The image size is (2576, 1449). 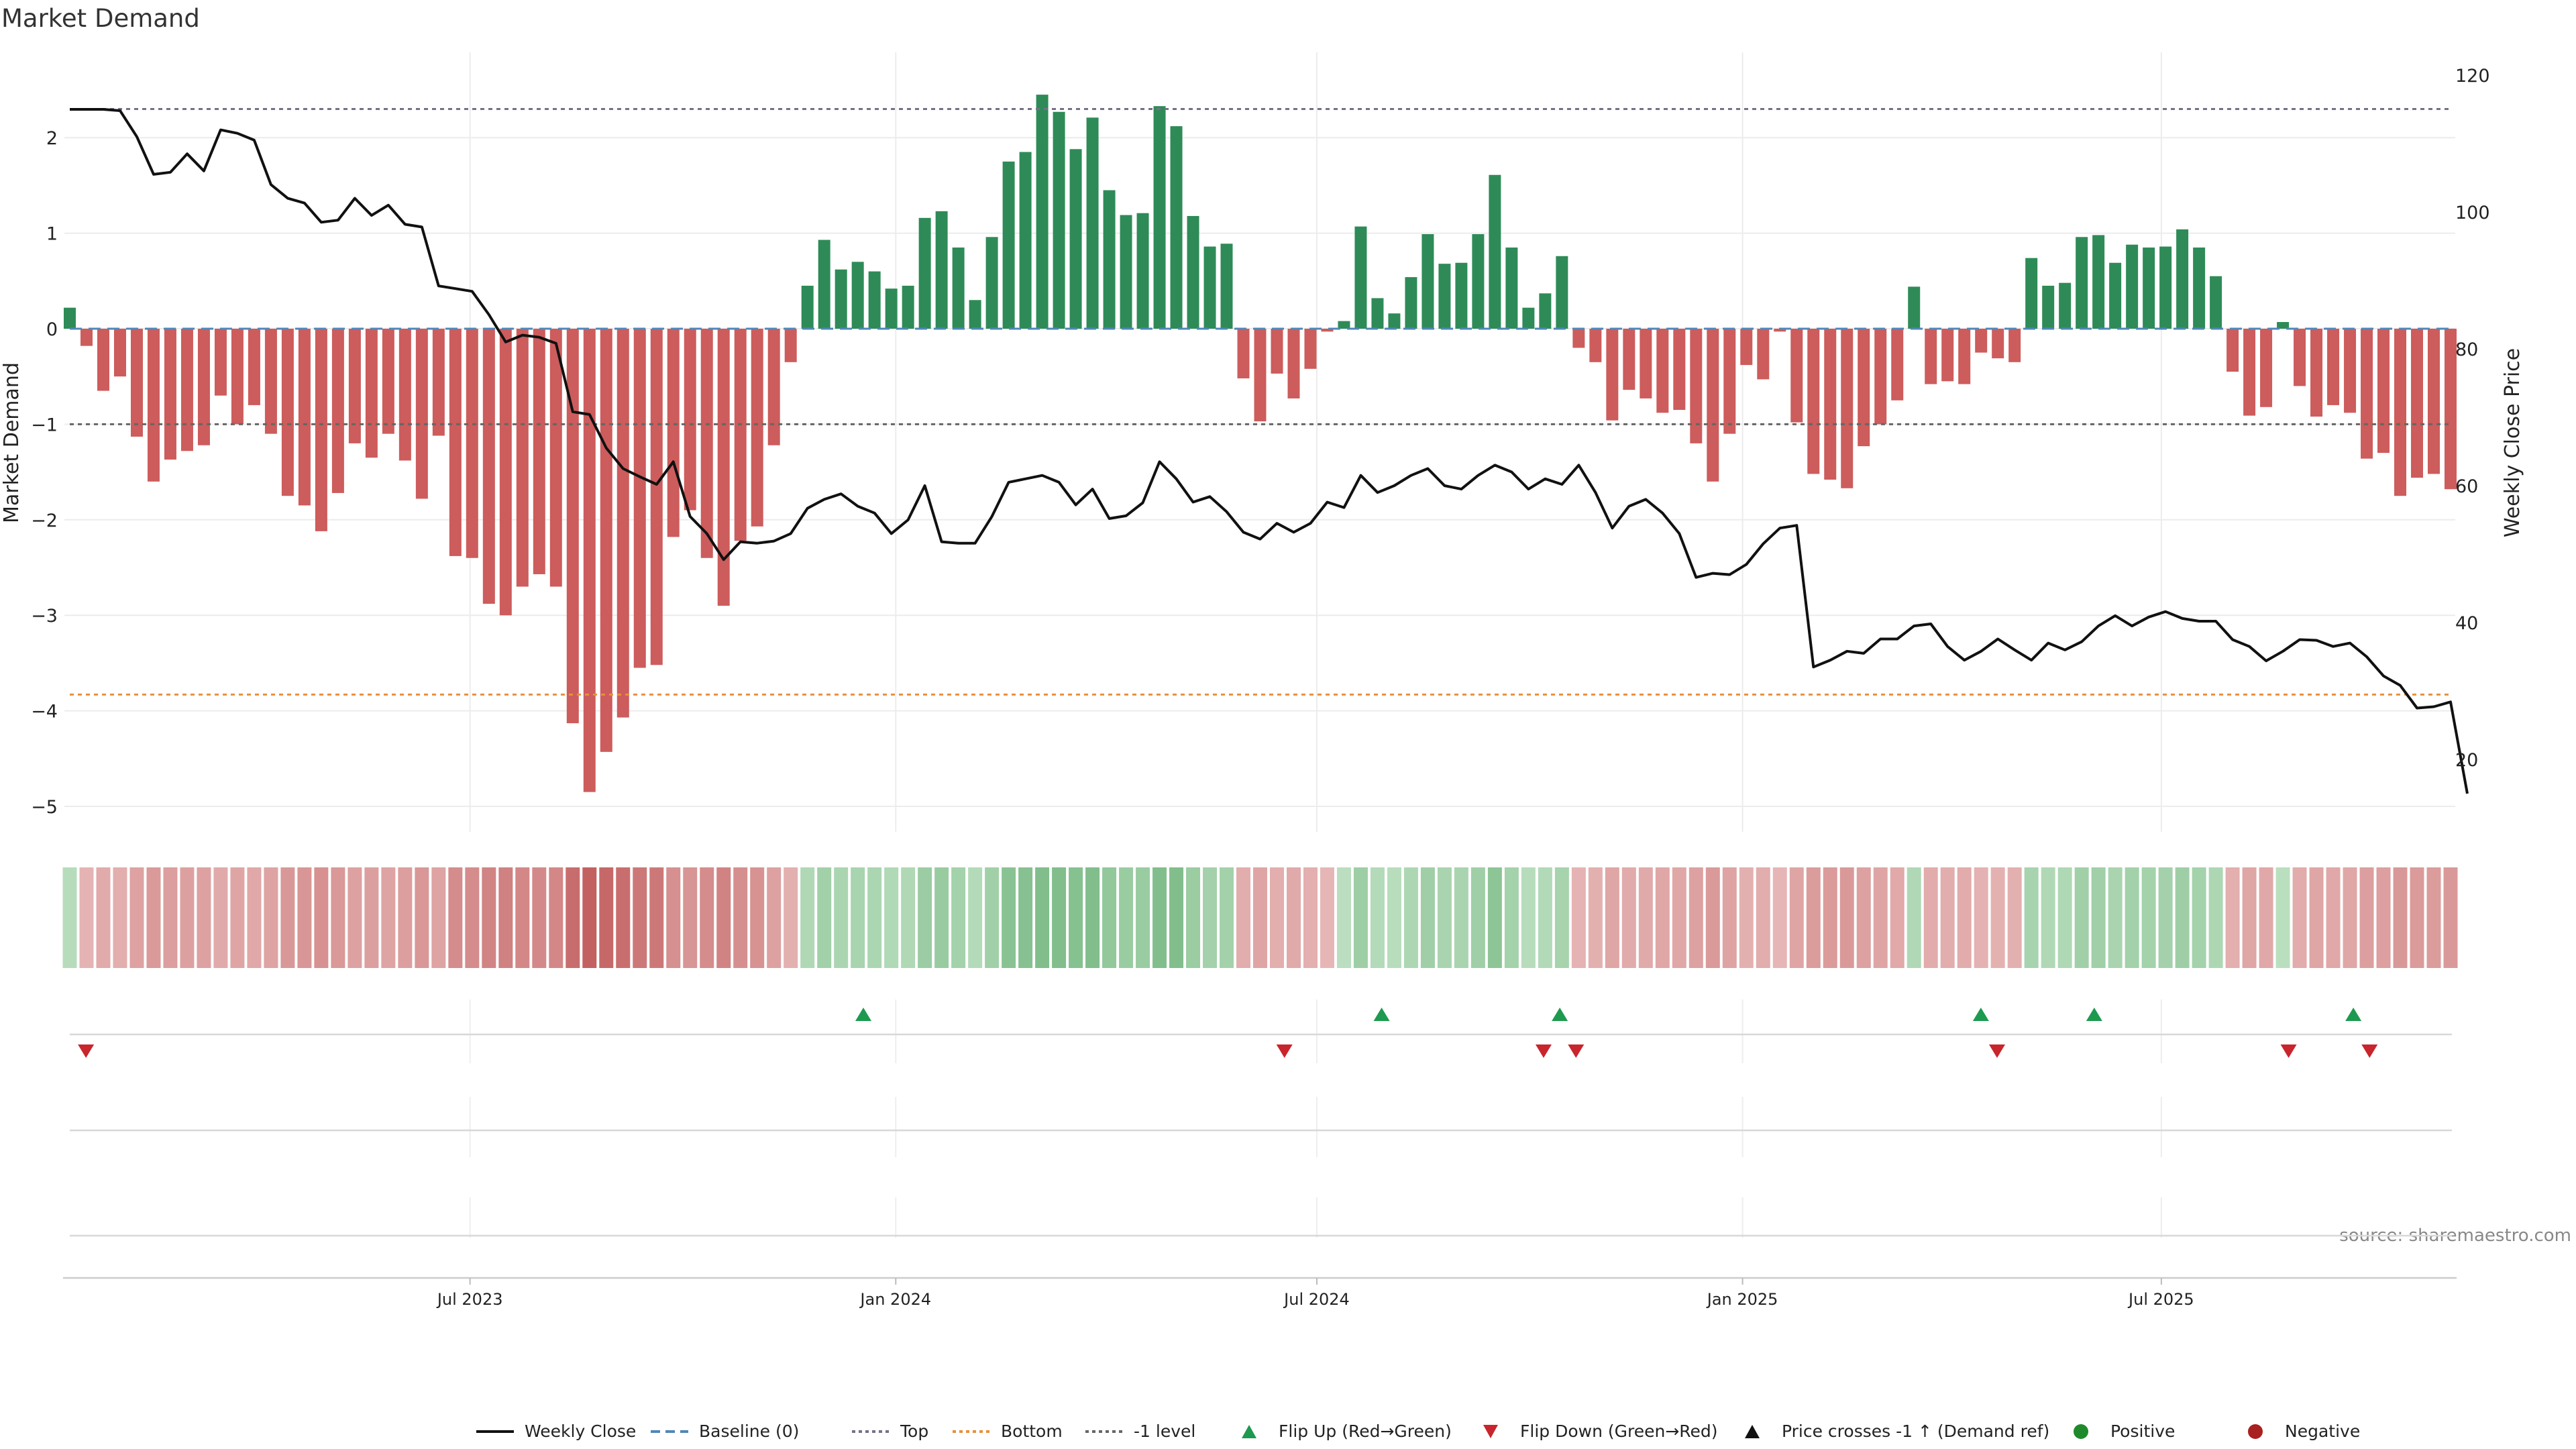 I want to click on legend-item: Top, so click(x=890, y=1431).